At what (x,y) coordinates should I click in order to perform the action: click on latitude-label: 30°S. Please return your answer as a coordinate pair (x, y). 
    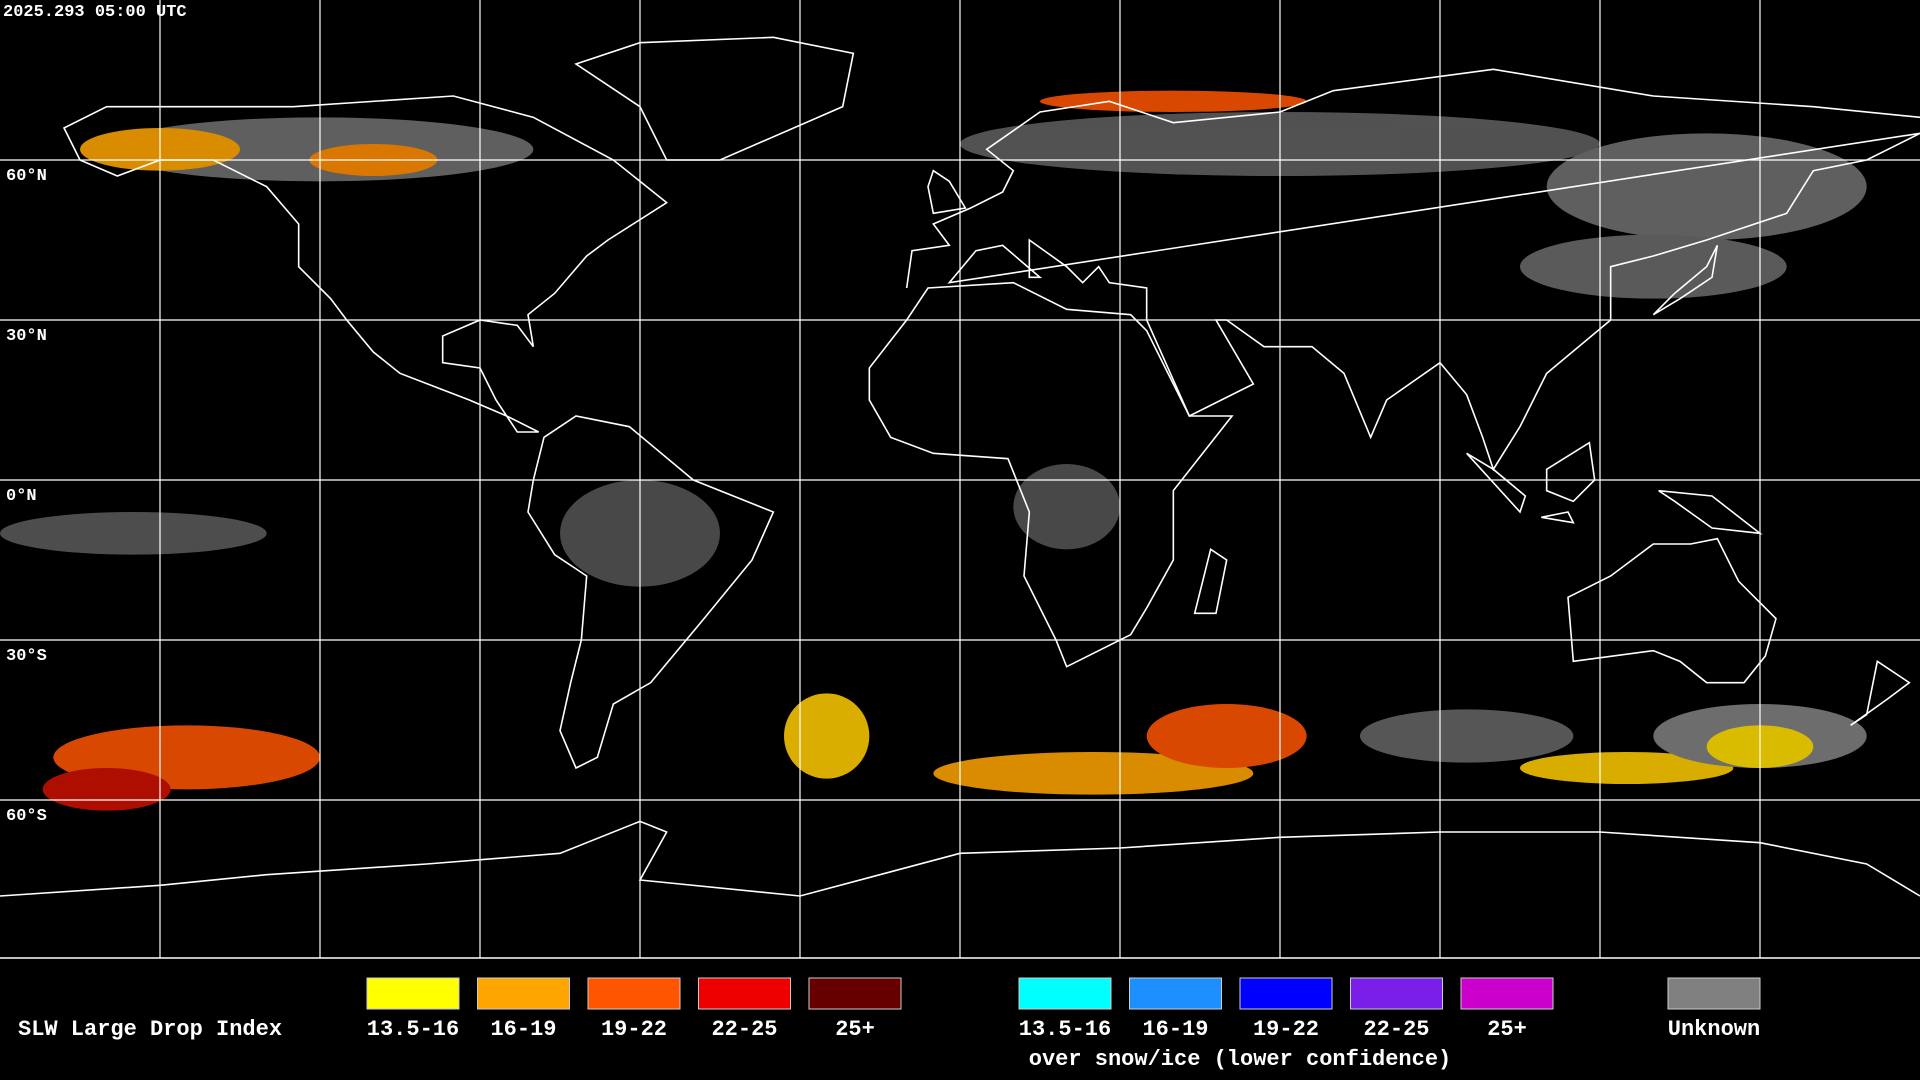
    Looking at the image, I should click on (26, 656).